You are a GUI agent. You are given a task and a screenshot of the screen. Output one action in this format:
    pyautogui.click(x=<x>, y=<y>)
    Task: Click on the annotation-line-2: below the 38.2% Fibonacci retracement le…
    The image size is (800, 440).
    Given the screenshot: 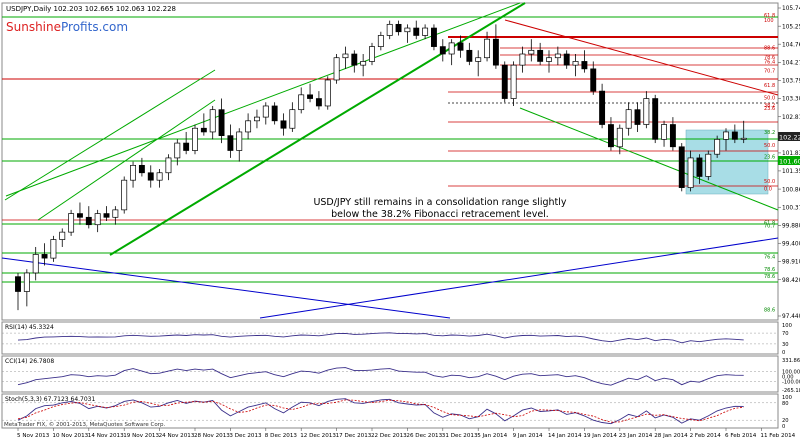 What is the action you would take?
    pyautogui.click(x=440, y=214)
    